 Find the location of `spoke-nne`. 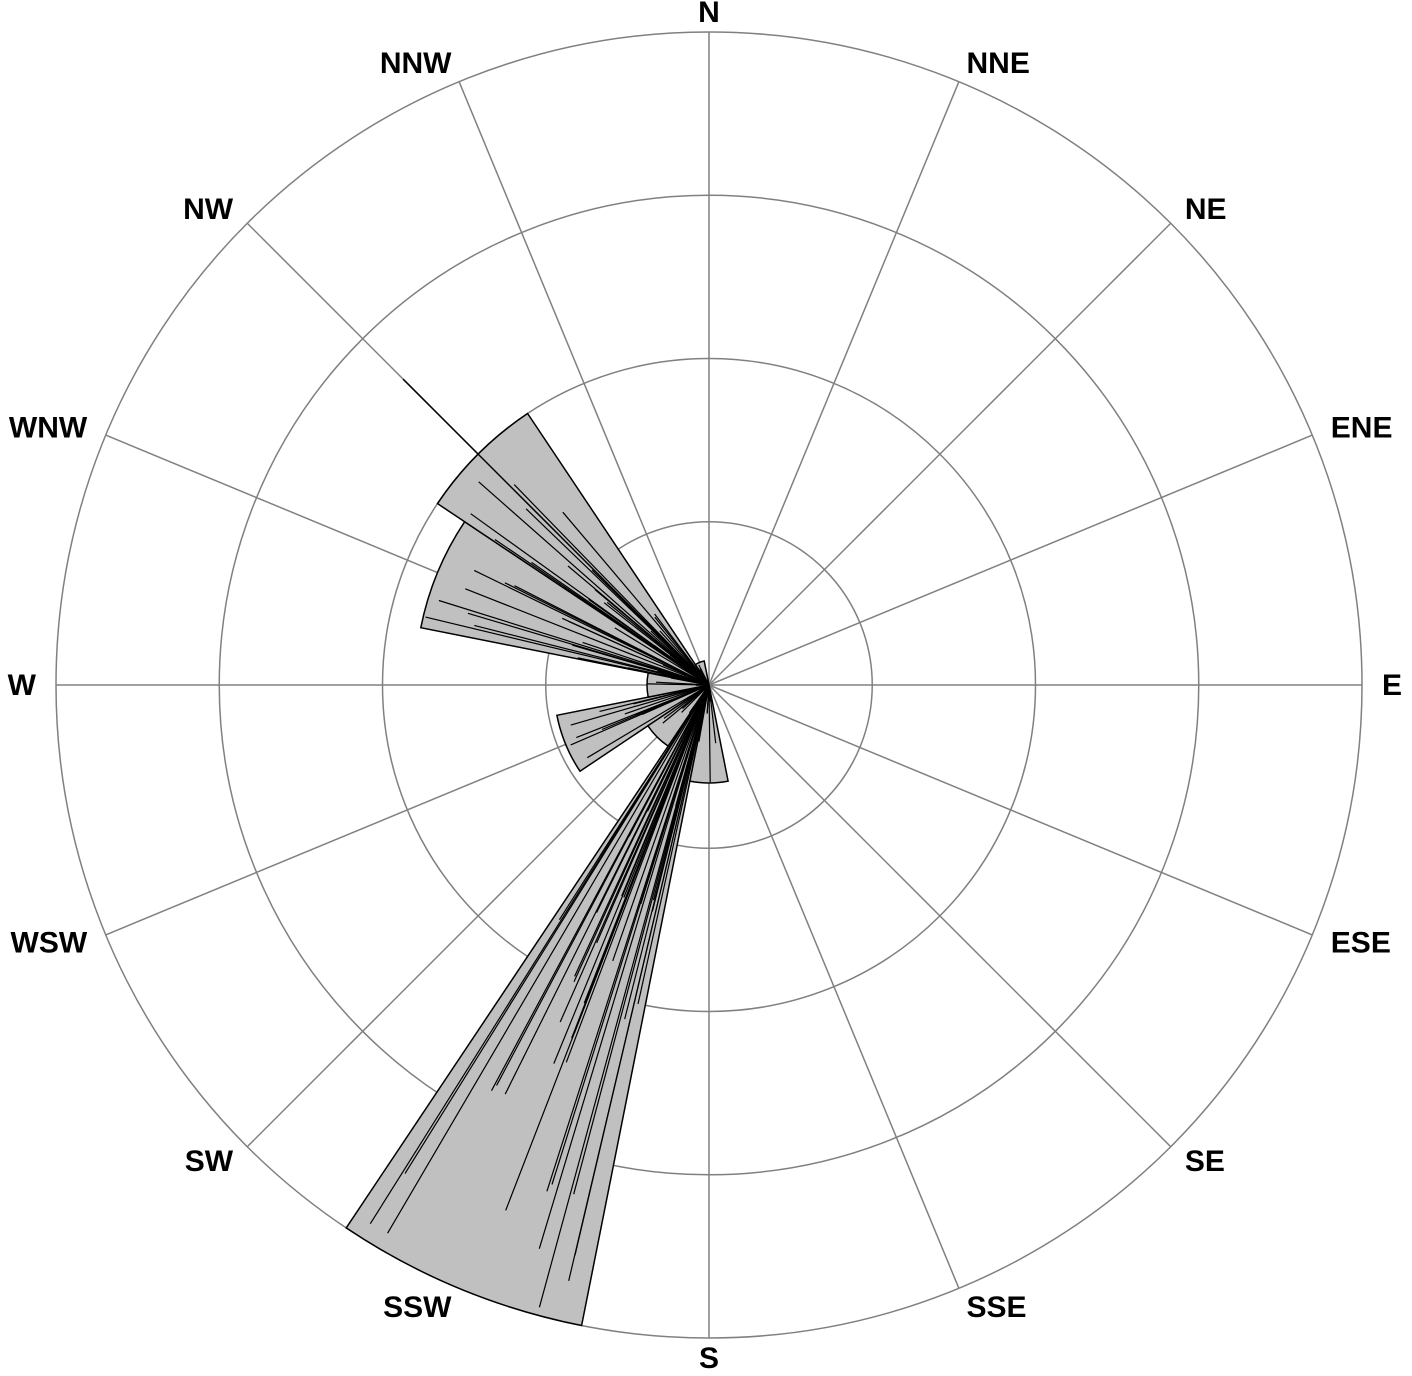

spoke-nne is located at coordinates (834, 383).